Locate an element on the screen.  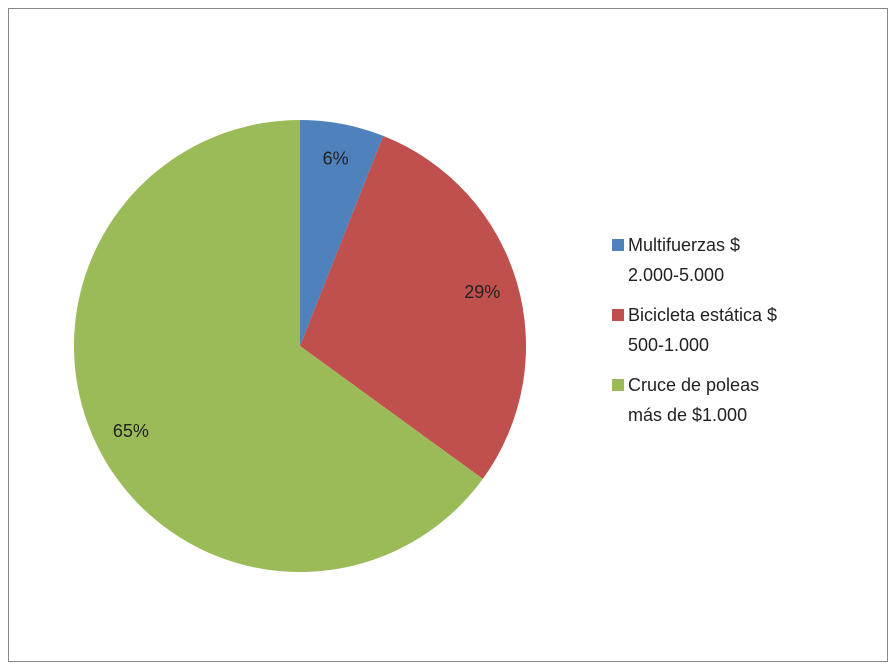
legend-item: Cruce de poleas más de $1.000 is located at coordinates (699, 400).